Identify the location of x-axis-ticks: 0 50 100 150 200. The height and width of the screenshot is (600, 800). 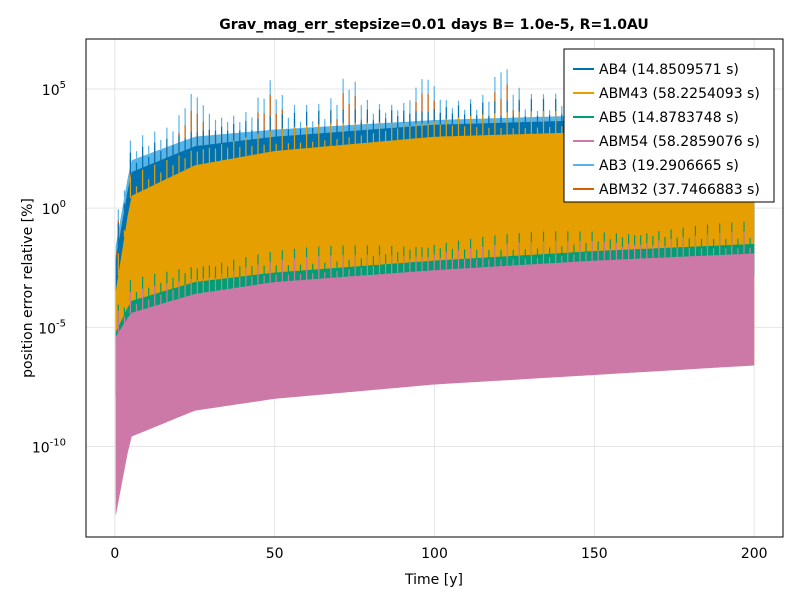
(438, 554).